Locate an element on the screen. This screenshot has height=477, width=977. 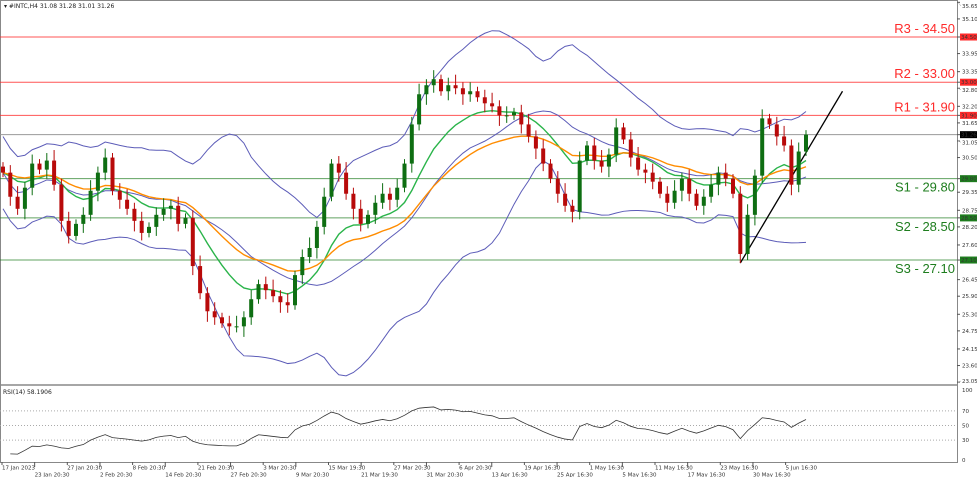
price-tick-label: 31.65 is located at coordinates (969, 124).